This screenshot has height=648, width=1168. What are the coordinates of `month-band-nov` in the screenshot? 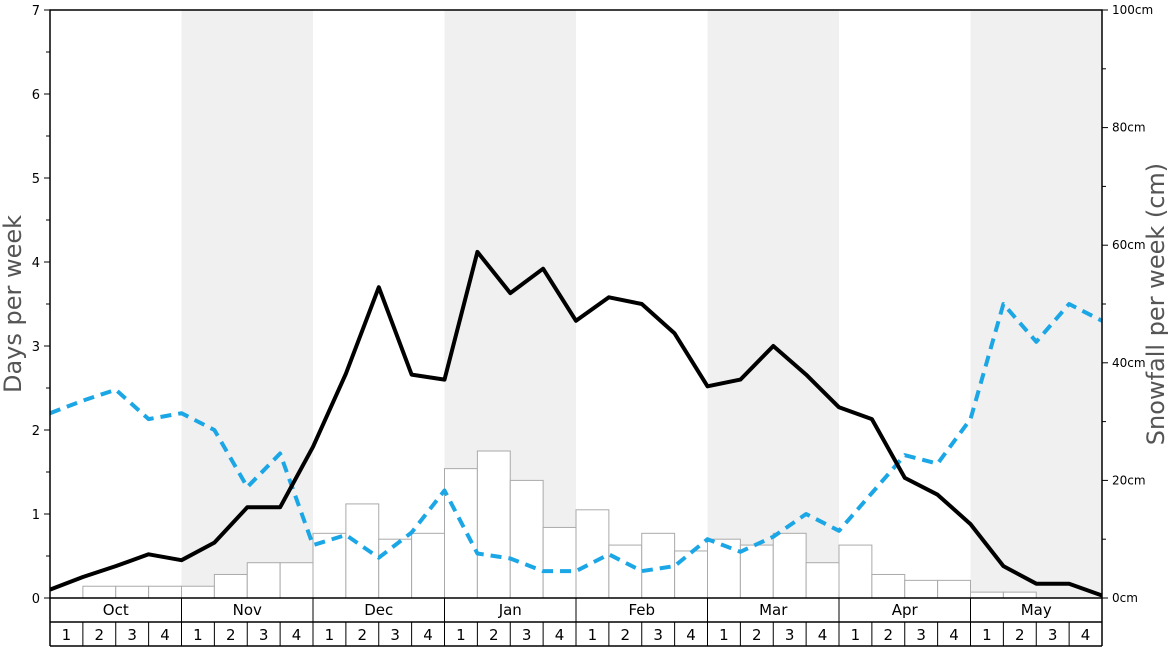 It's located at (247, 304).